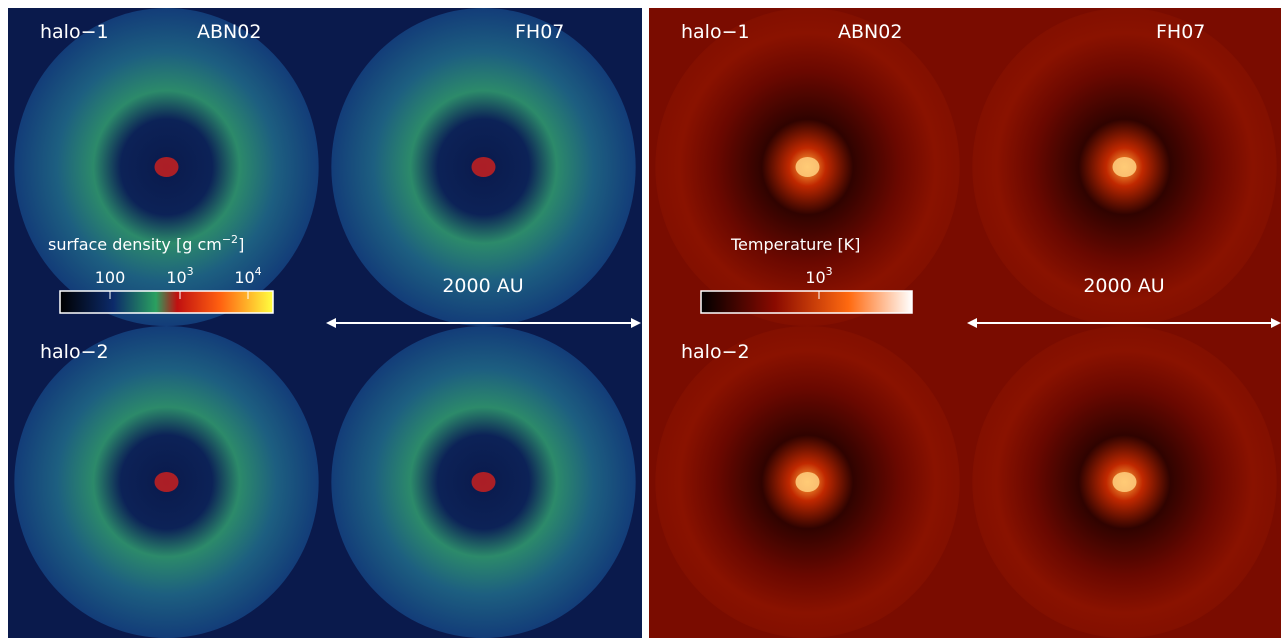 This screenshot has width=1281, height=638. What do you see at coordinates (230, 239) in the screenshot?
I see `colorbar-title-exp: −2` at bounding box center [230, 239].